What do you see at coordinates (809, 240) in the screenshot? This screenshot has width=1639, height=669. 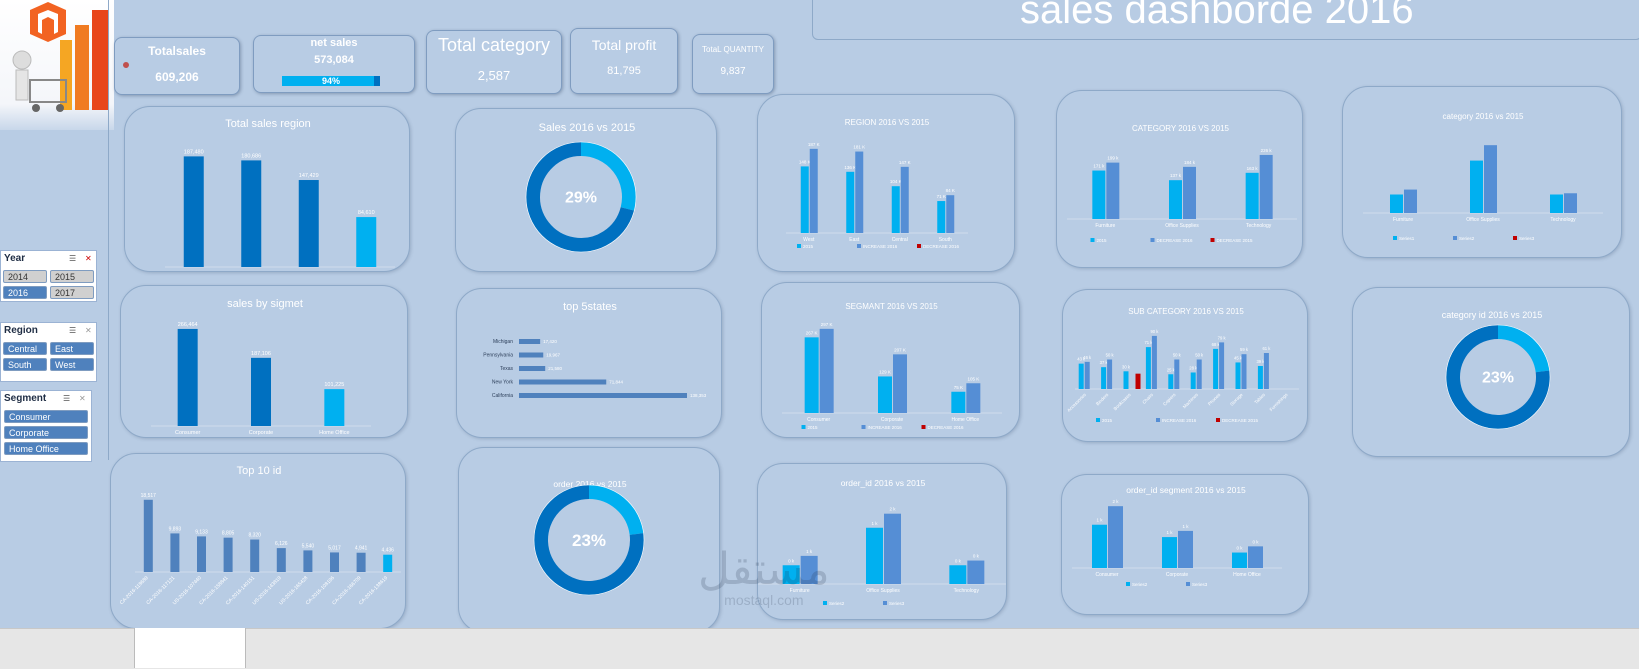 I see `tick-label: West` at bounding box center [809, 240].